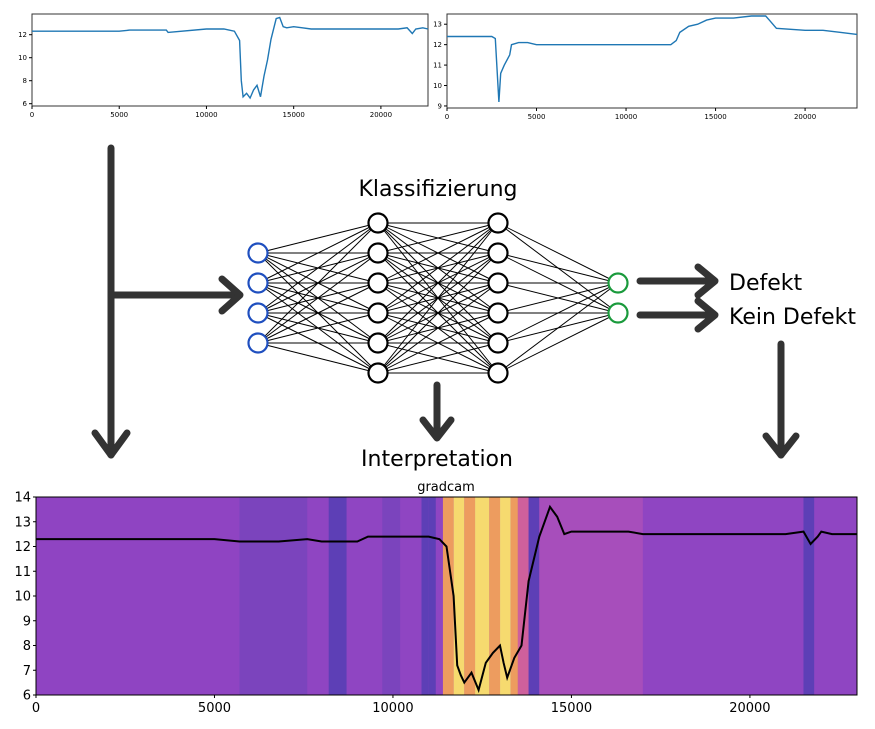  What do you see at coordinates (437, 411) in the screenshot?
I see `interpretation-arrow` at bounding box center [437, 411].